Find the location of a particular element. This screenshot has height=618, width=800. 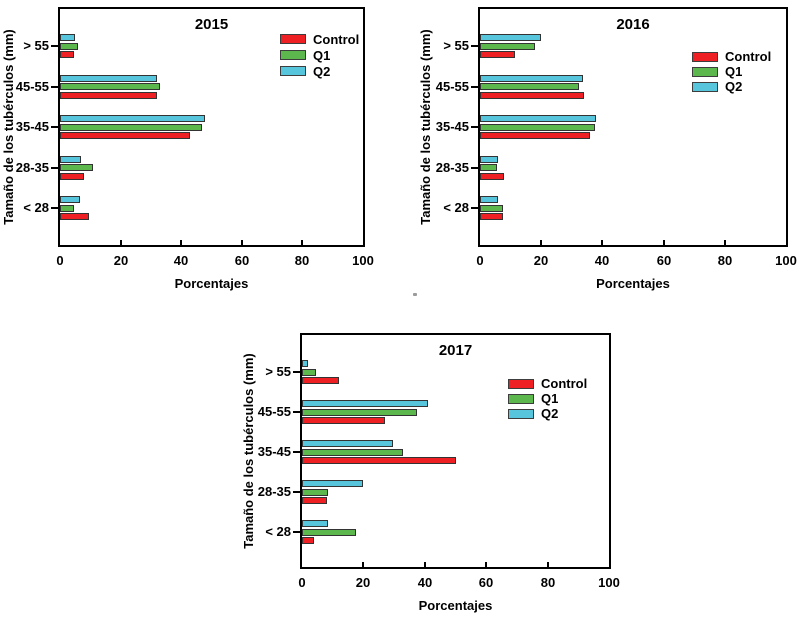

plot-area: 2015 is located at coordinates (211, 127).